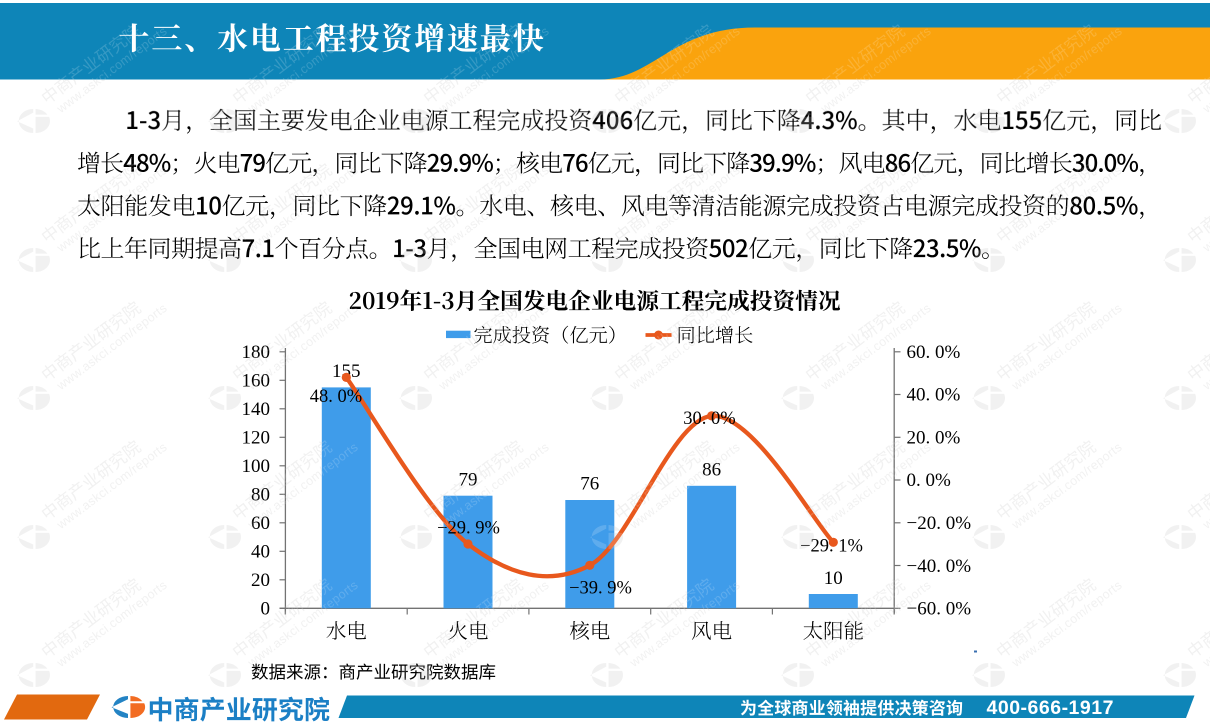 The image size is (1210, 728). I want to click on svg-text: 79, so click(468, 479).